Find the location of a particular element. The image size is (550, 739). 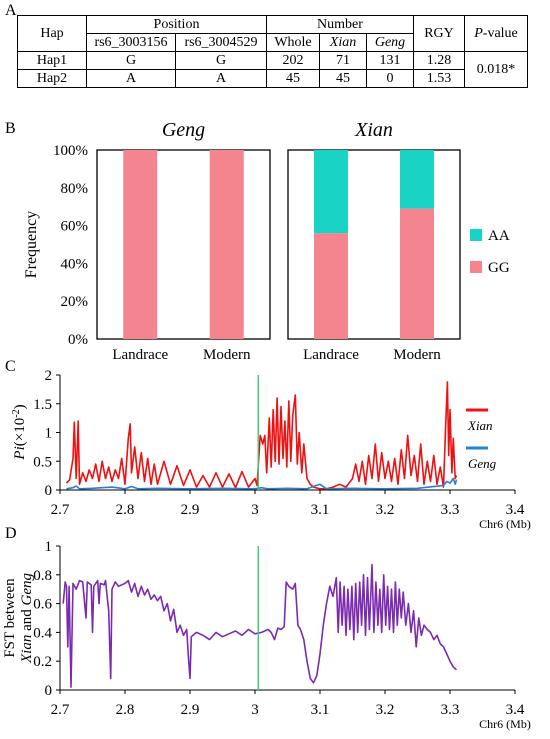

cell-xian: 71 is located at coordinates (343, 60).